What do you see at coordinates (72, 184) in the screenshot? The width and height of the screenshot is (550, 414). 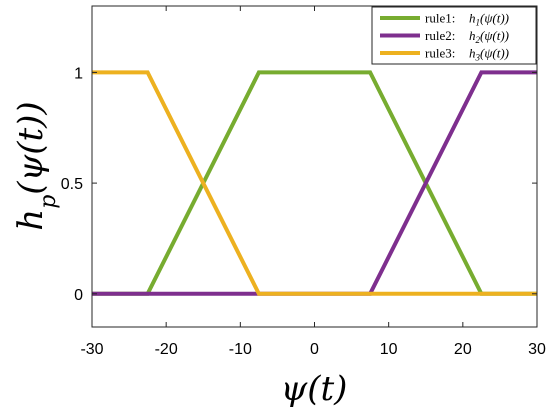 I see `y-tick-label: 0.5` at bounding box center [72, 184].